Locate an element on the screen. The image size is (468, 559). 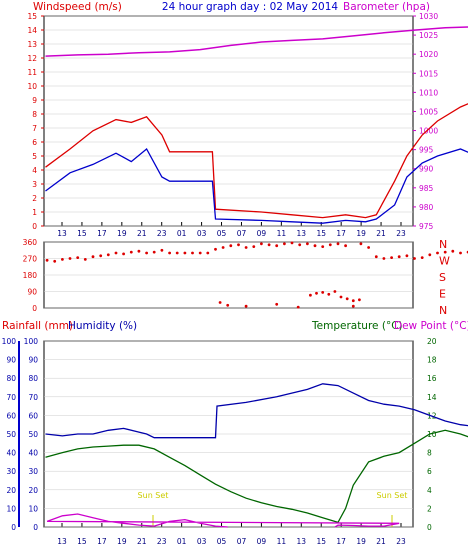
humidity-axis-label: 50 is located at coordinates (33, 434).